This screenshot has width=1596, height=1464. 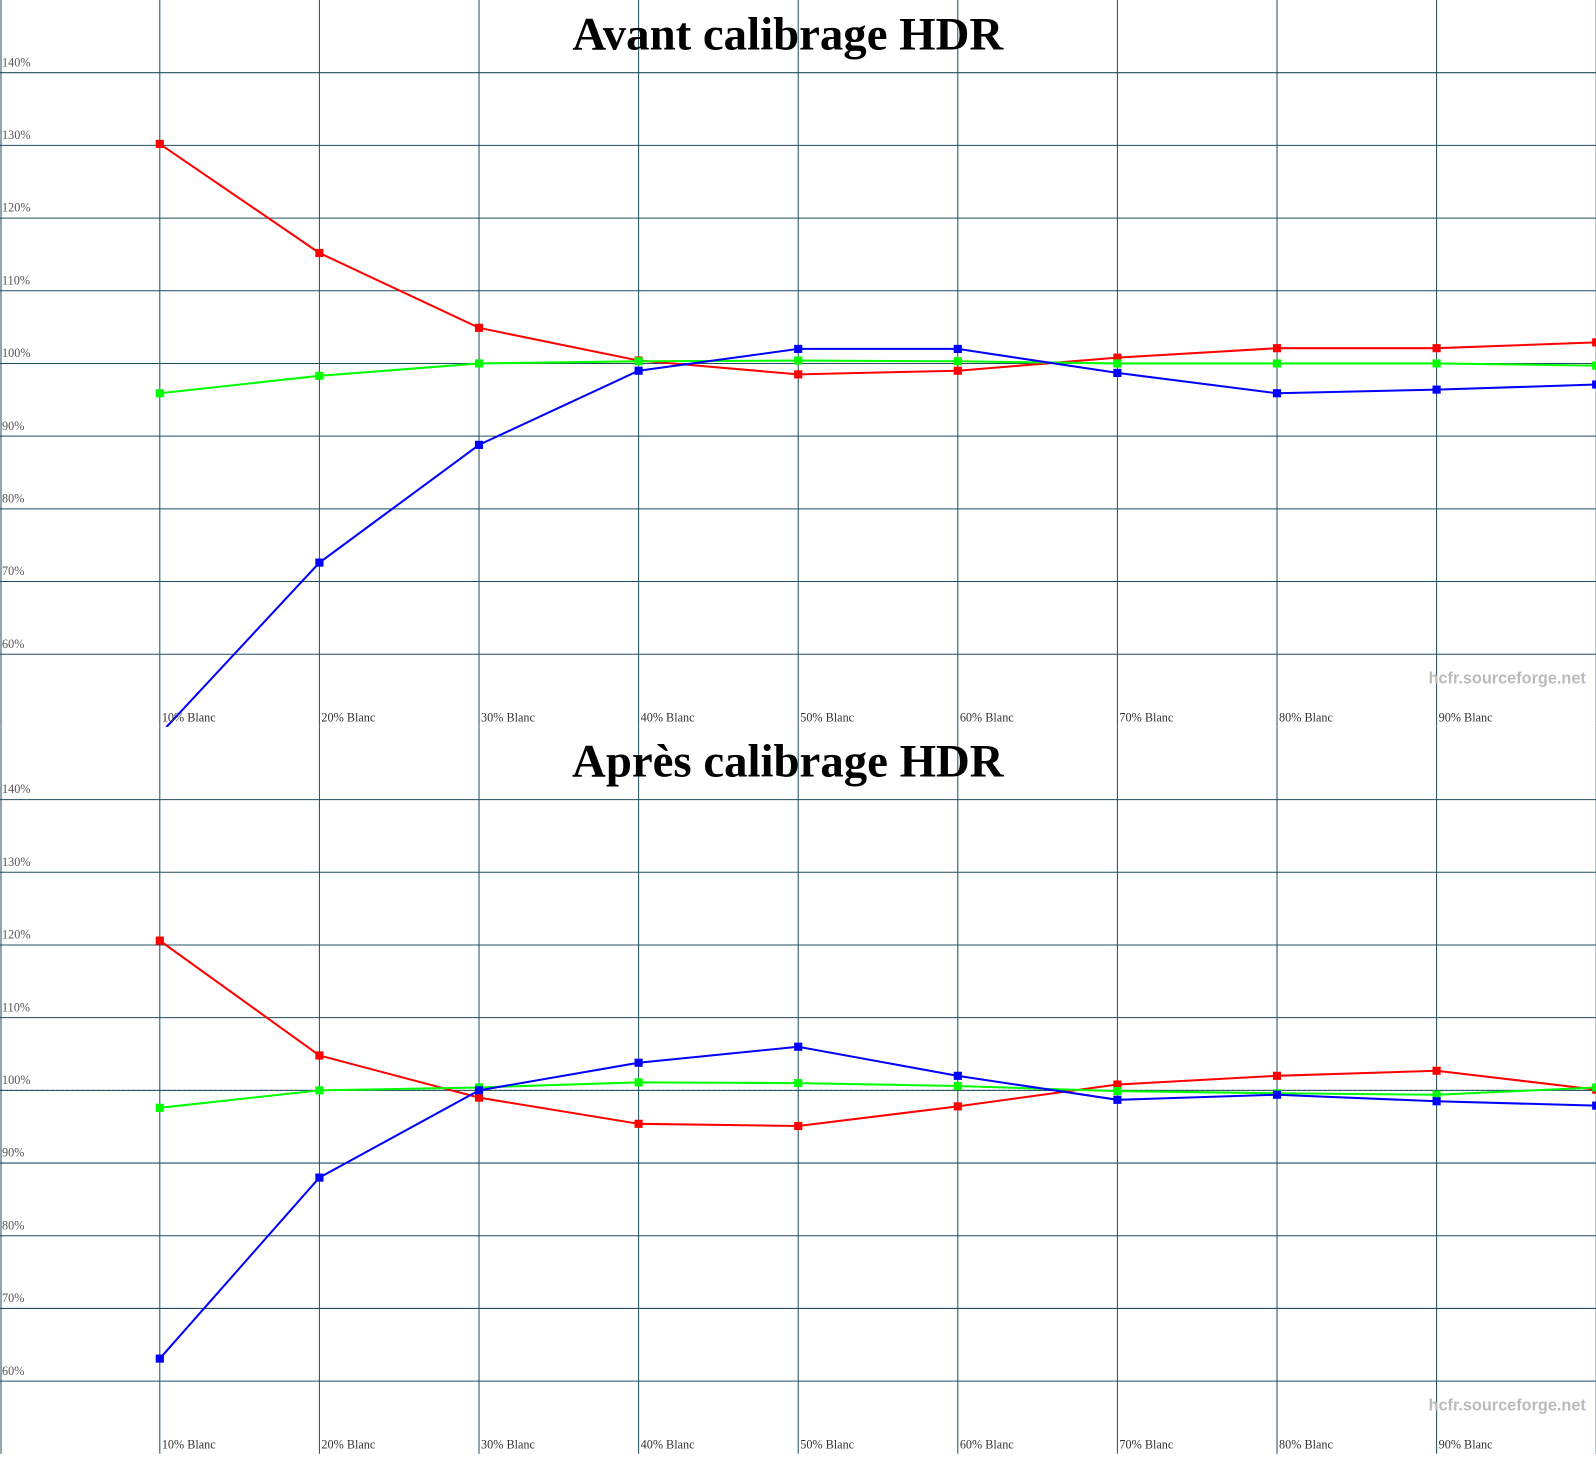 What do you see at coordinates (987, 718) in the screenshot?
I see `x-tick-label: 60% Blanc` at bounding box center [987, 718].